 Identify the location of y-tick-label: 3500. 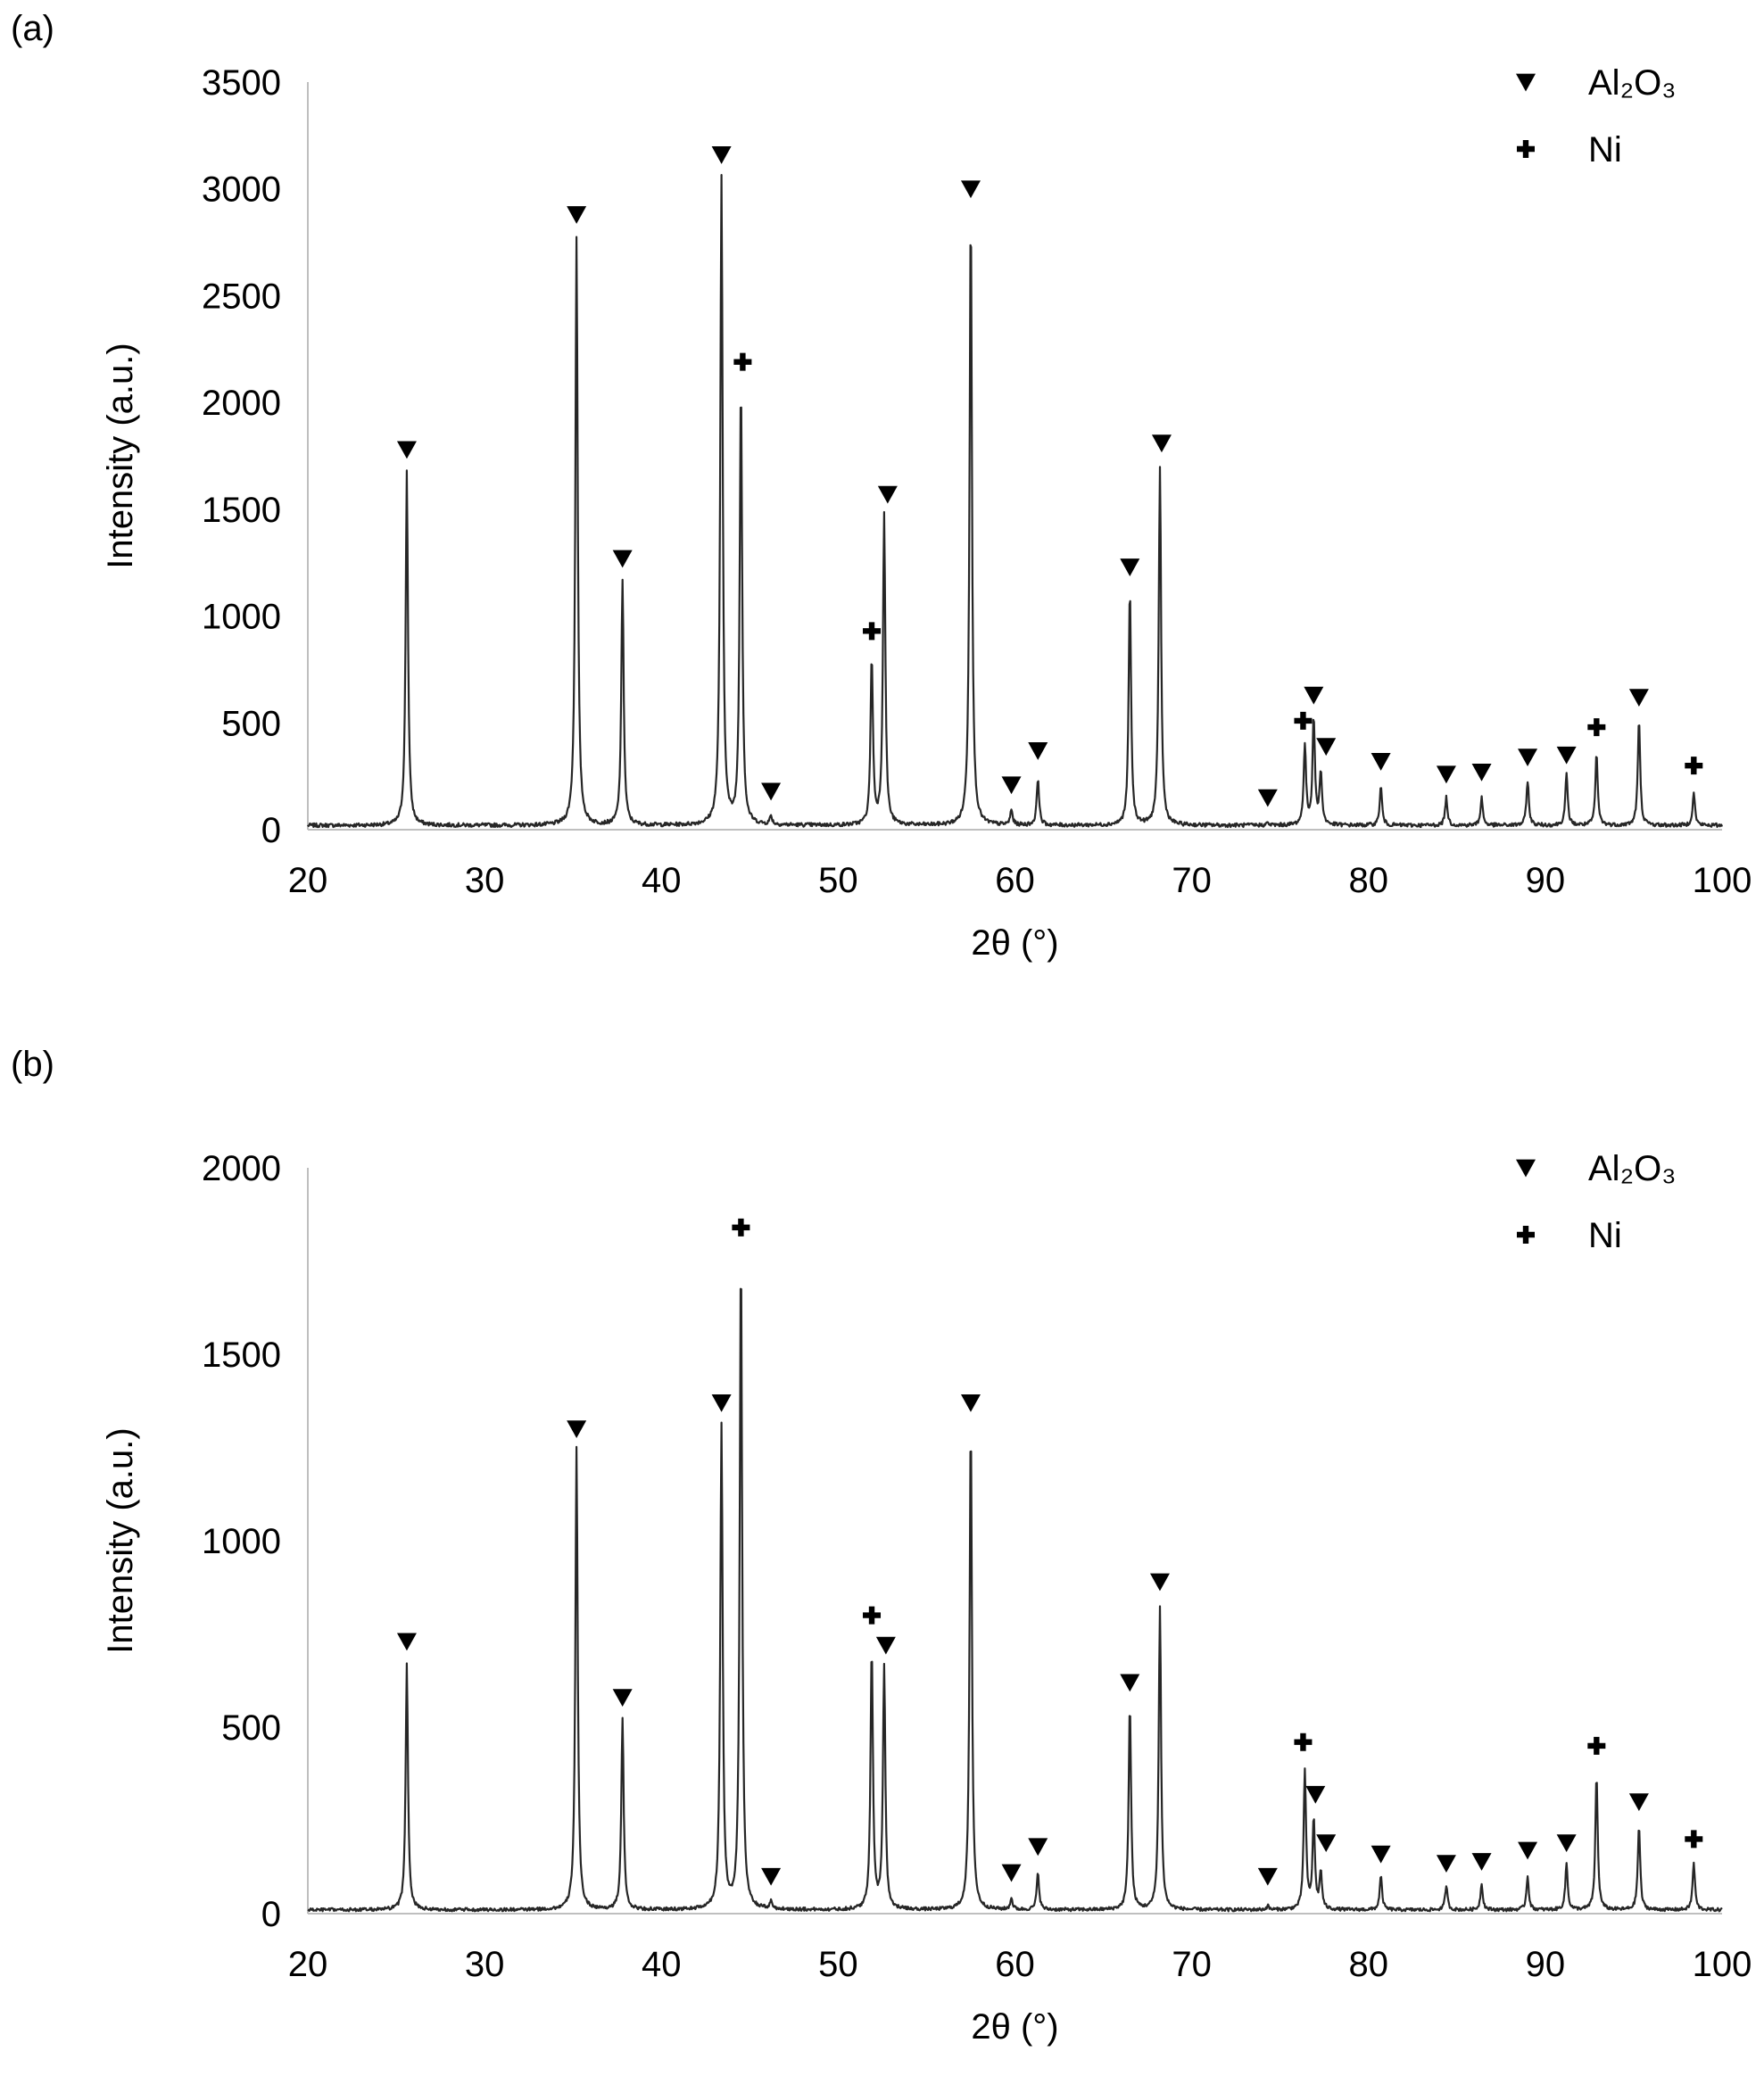
(241, 83).